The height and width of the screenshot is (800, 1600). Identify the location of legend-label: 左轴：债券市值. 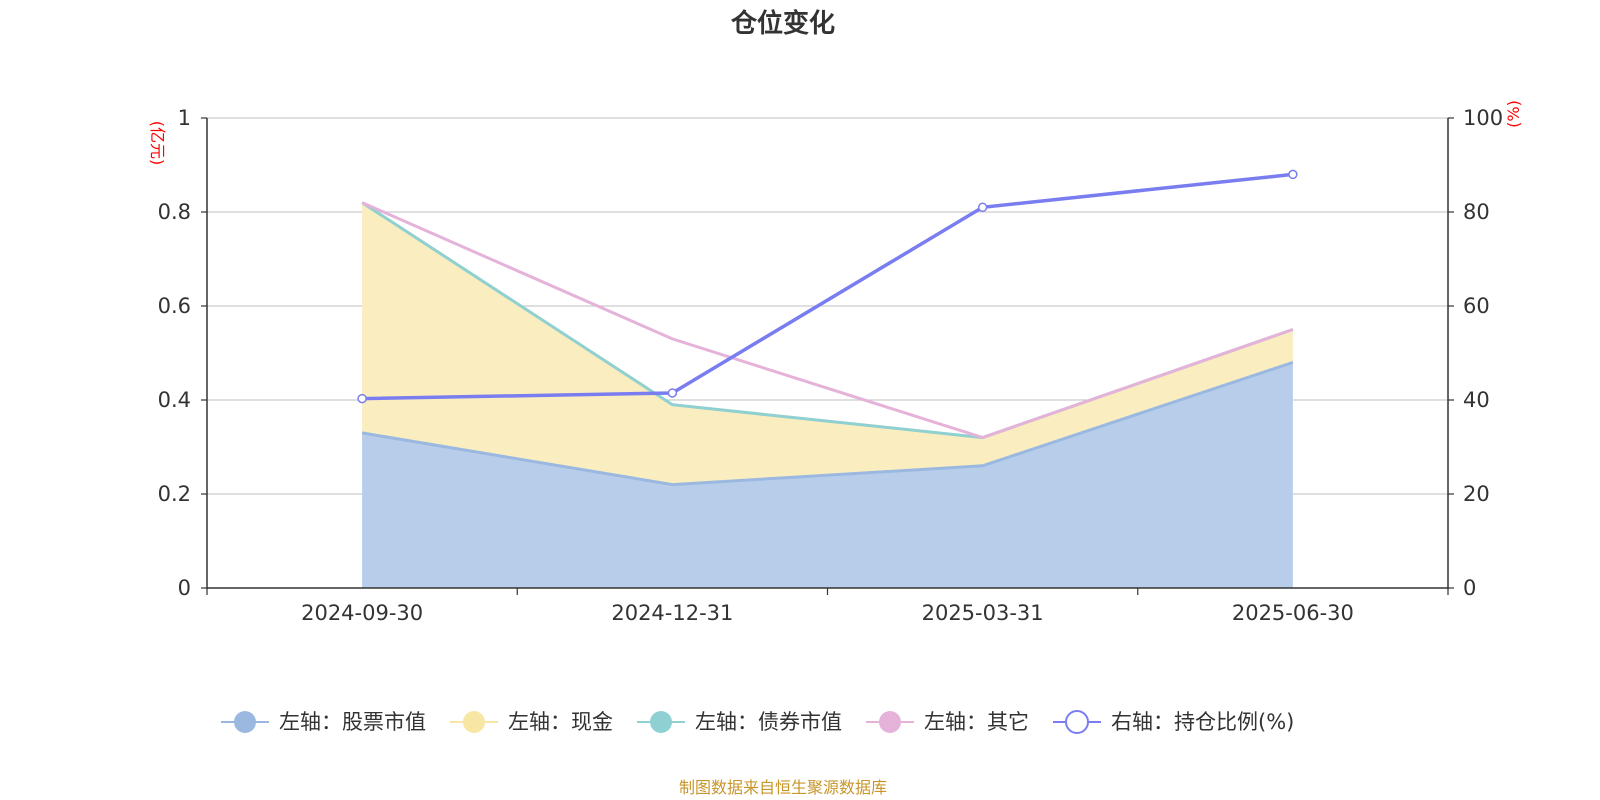
(768, 722).